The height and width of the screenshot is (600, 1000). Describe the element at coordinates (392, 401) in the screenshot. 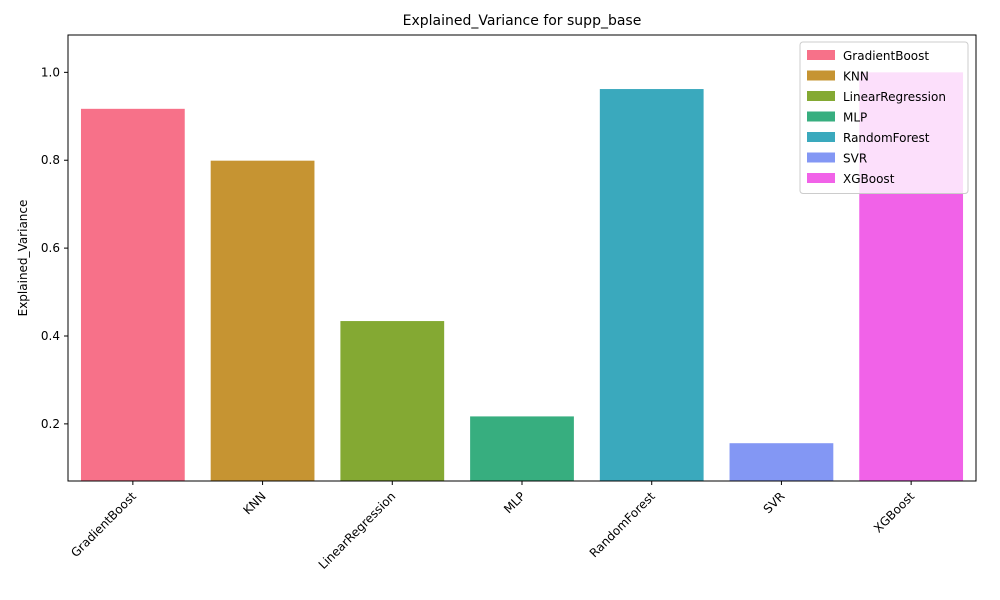

I see `bar-linearregression` at that location.